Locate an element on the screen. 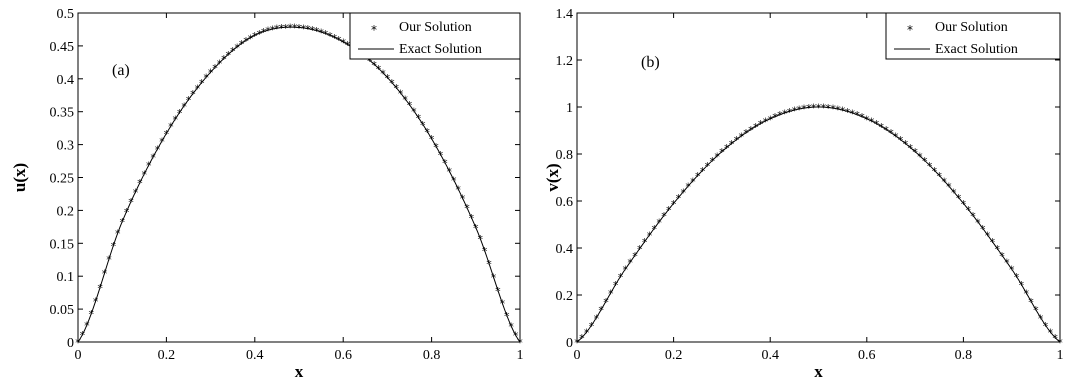 The width and height of the screenshot is (1065, 379). panel-a-xtick-label: 0 is located at coordinates (78, 355).